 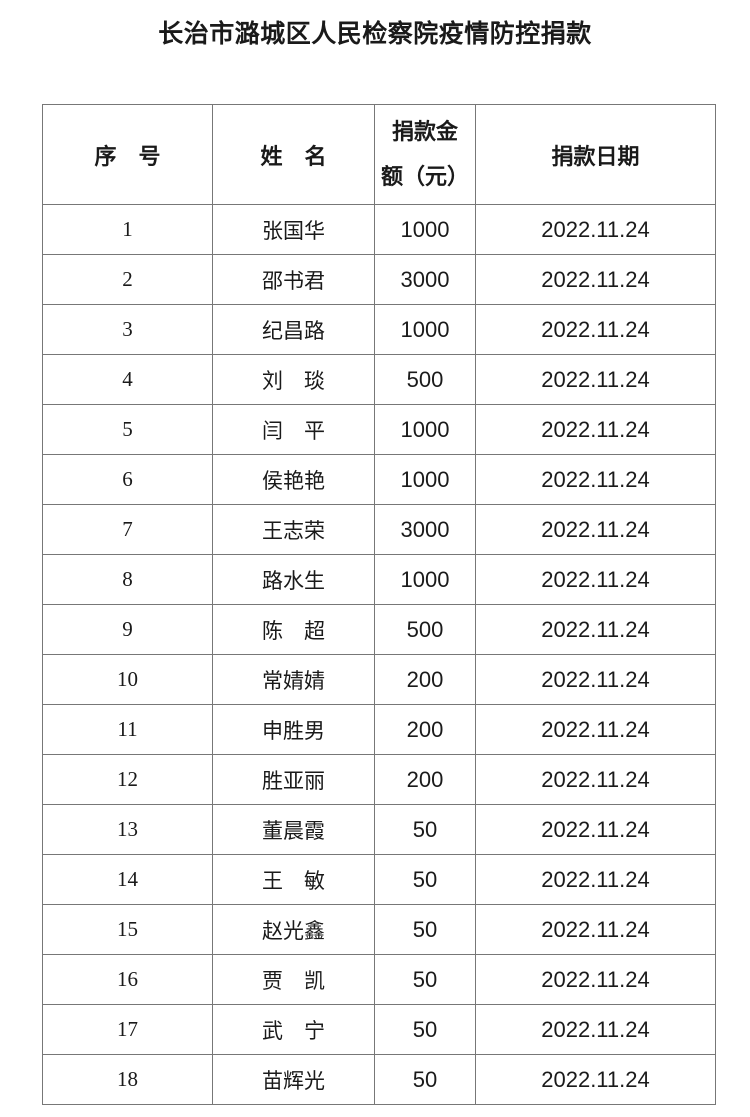 I want to click on table-row: 2 邵书君 3000 2022.11.24, so click(x=379, y=279).